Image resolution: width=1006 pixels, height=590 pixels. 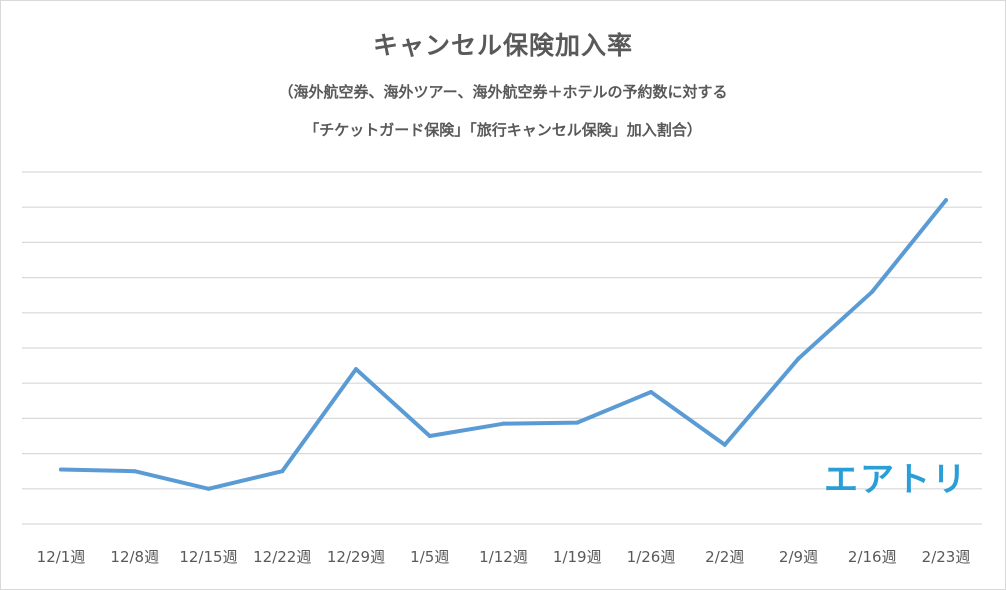 I want to click on x-tick-label: 2/23週, so click(x=946, y=557).